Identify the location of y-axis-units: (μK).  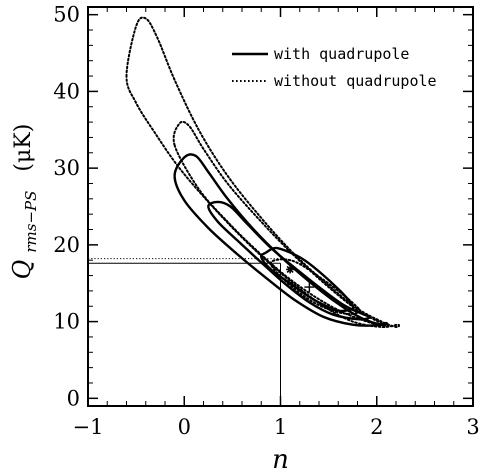
(23, 148).